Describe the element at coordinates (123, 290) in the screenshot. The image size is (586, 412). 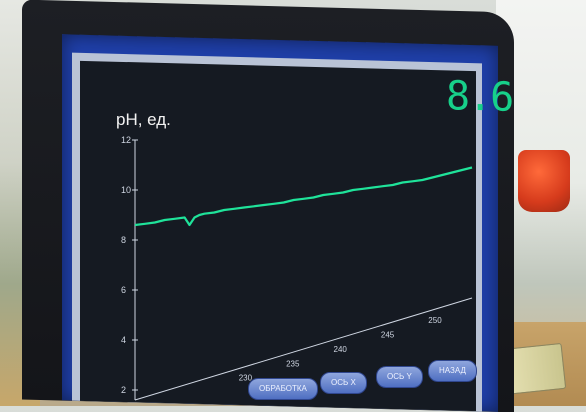
I see `y-tick-label: 6` at that location.